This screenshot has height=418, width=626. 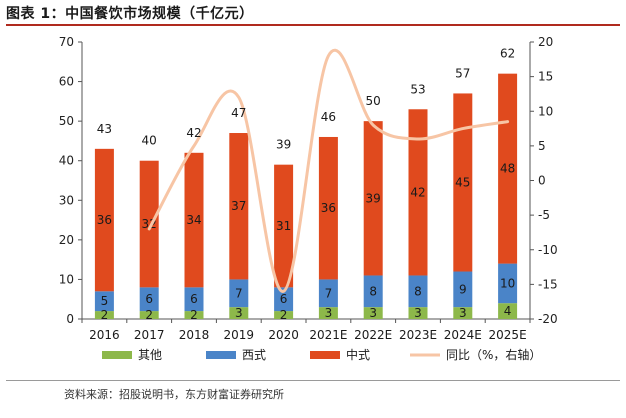 I want to click on legend-label: 中式, so click(x=358, y=354).